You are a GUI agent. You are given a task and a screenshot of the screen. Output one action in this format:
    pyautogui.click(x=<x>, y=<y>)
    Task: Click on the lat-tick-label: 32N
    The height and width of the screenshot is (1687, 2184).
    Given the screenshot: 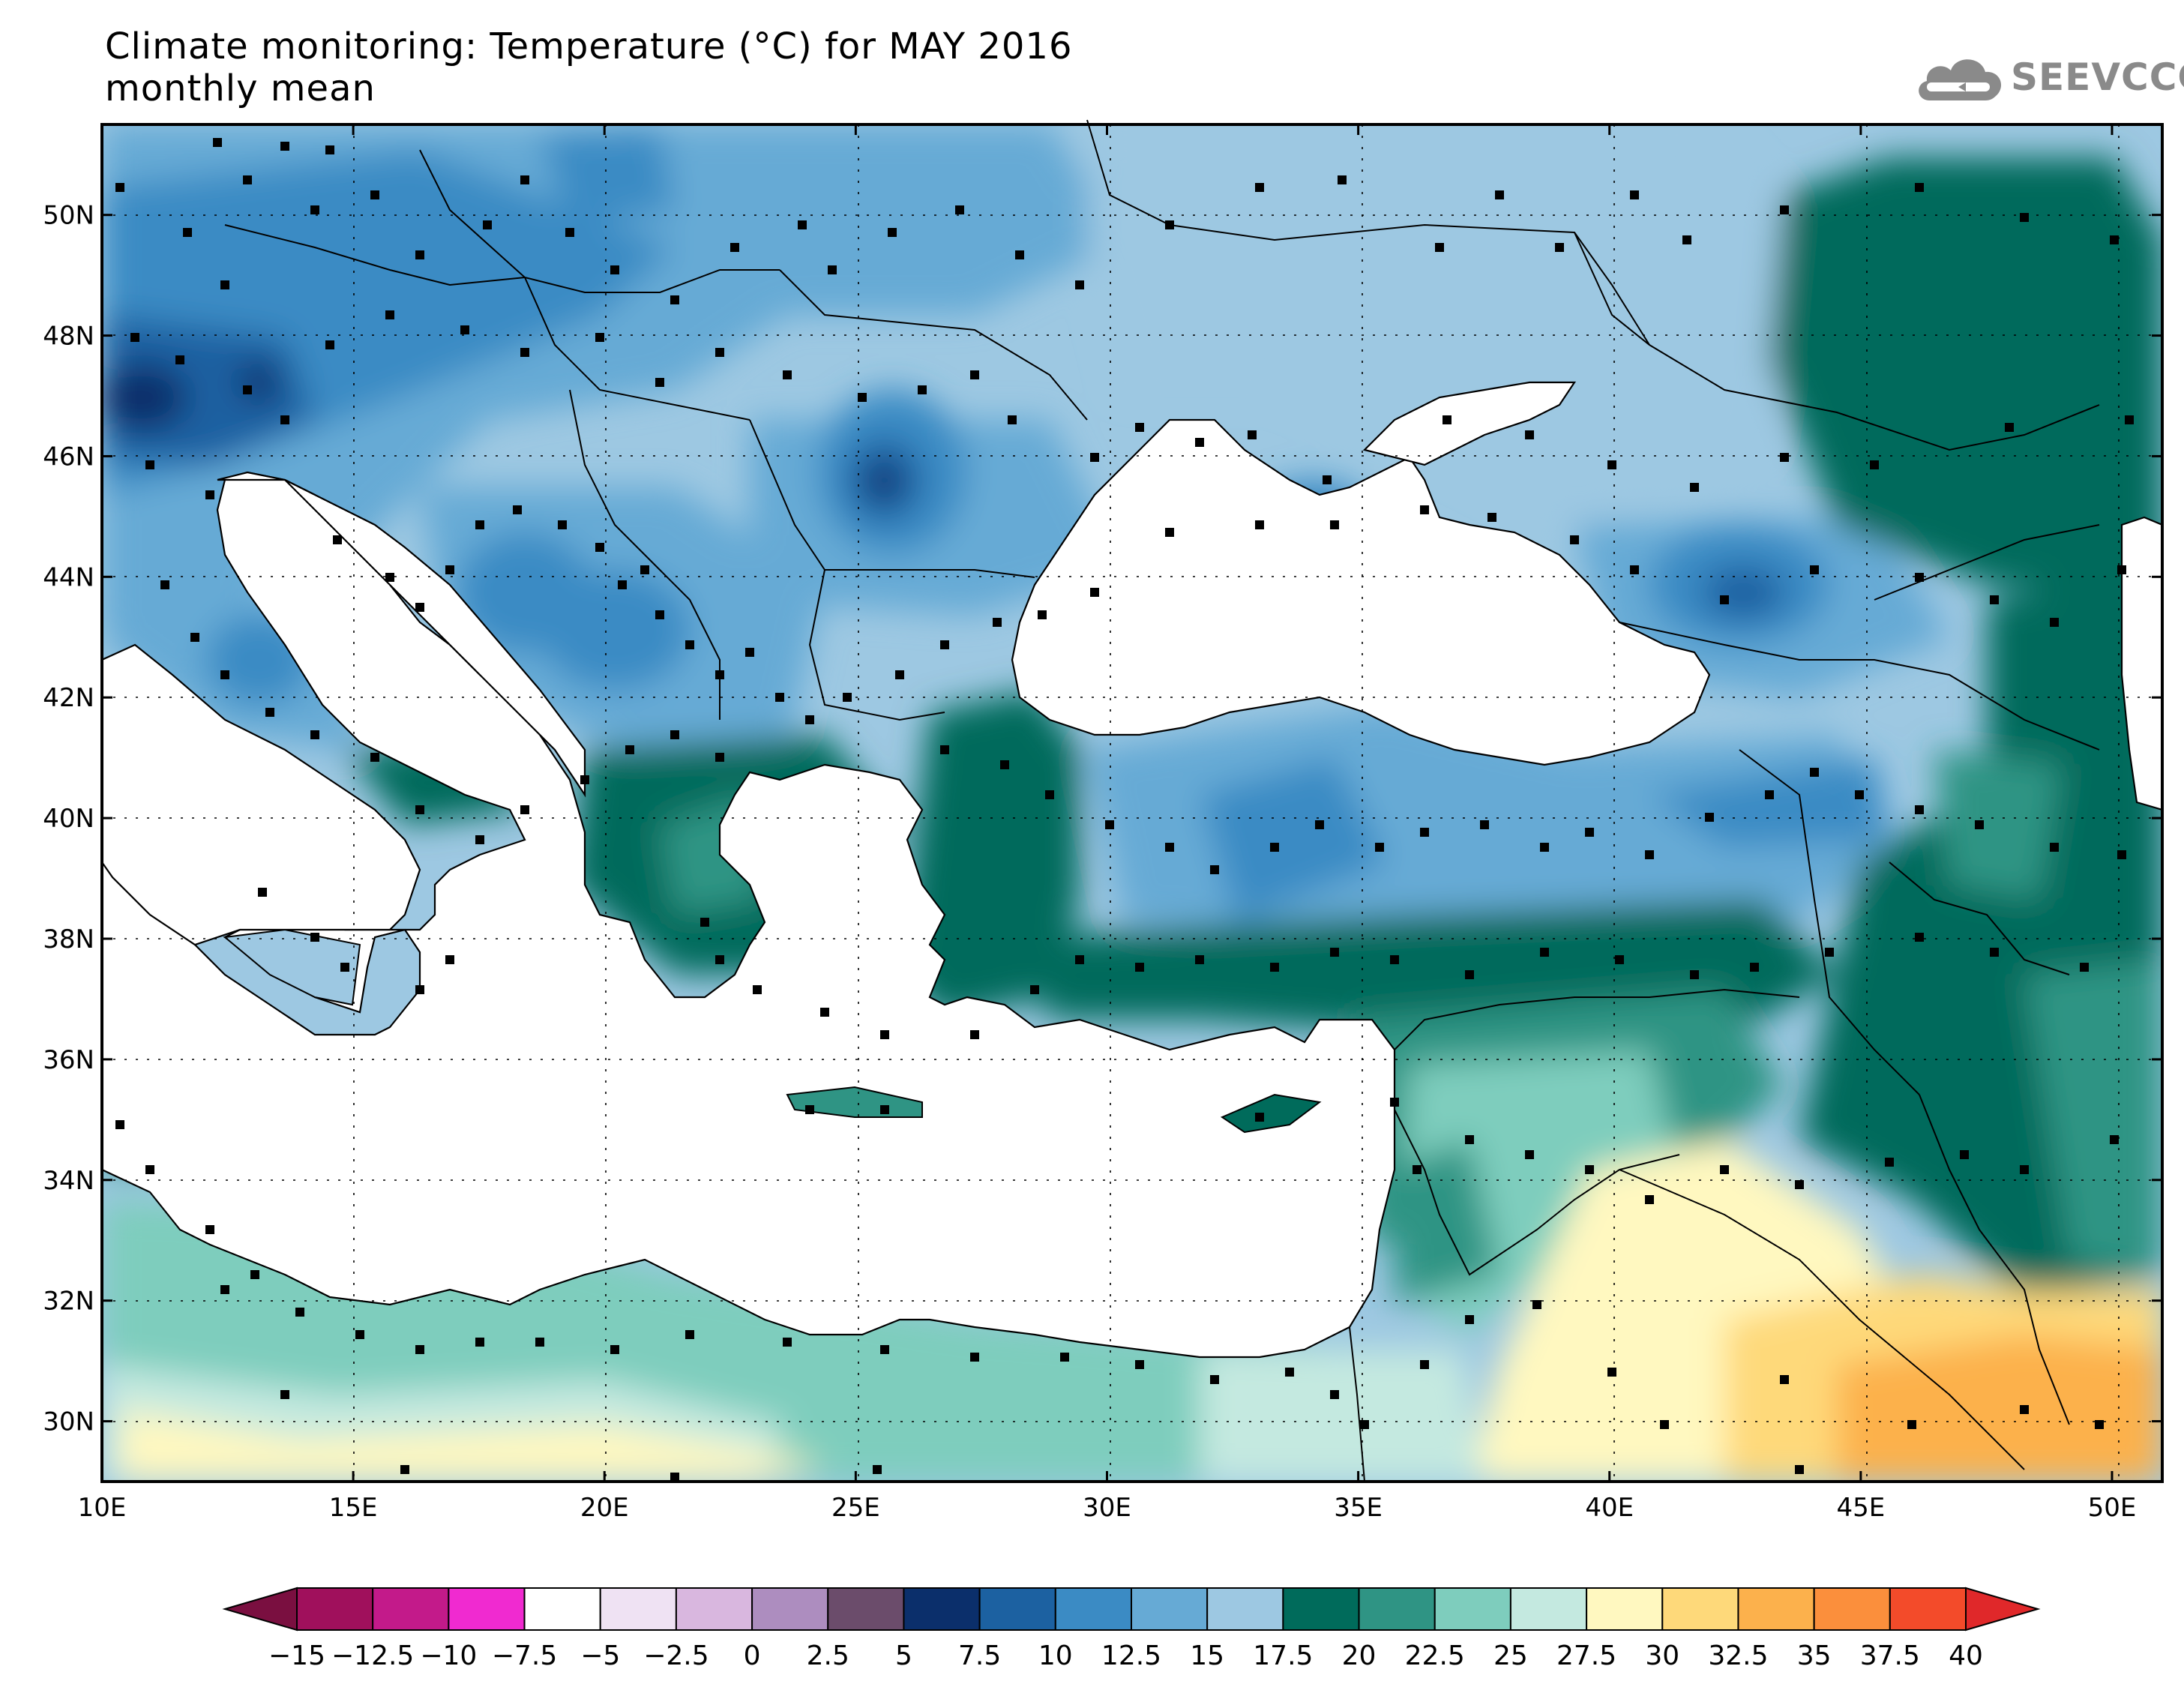 What is the action you would take?
    pyautogui.click(x=68, y=1302)
    